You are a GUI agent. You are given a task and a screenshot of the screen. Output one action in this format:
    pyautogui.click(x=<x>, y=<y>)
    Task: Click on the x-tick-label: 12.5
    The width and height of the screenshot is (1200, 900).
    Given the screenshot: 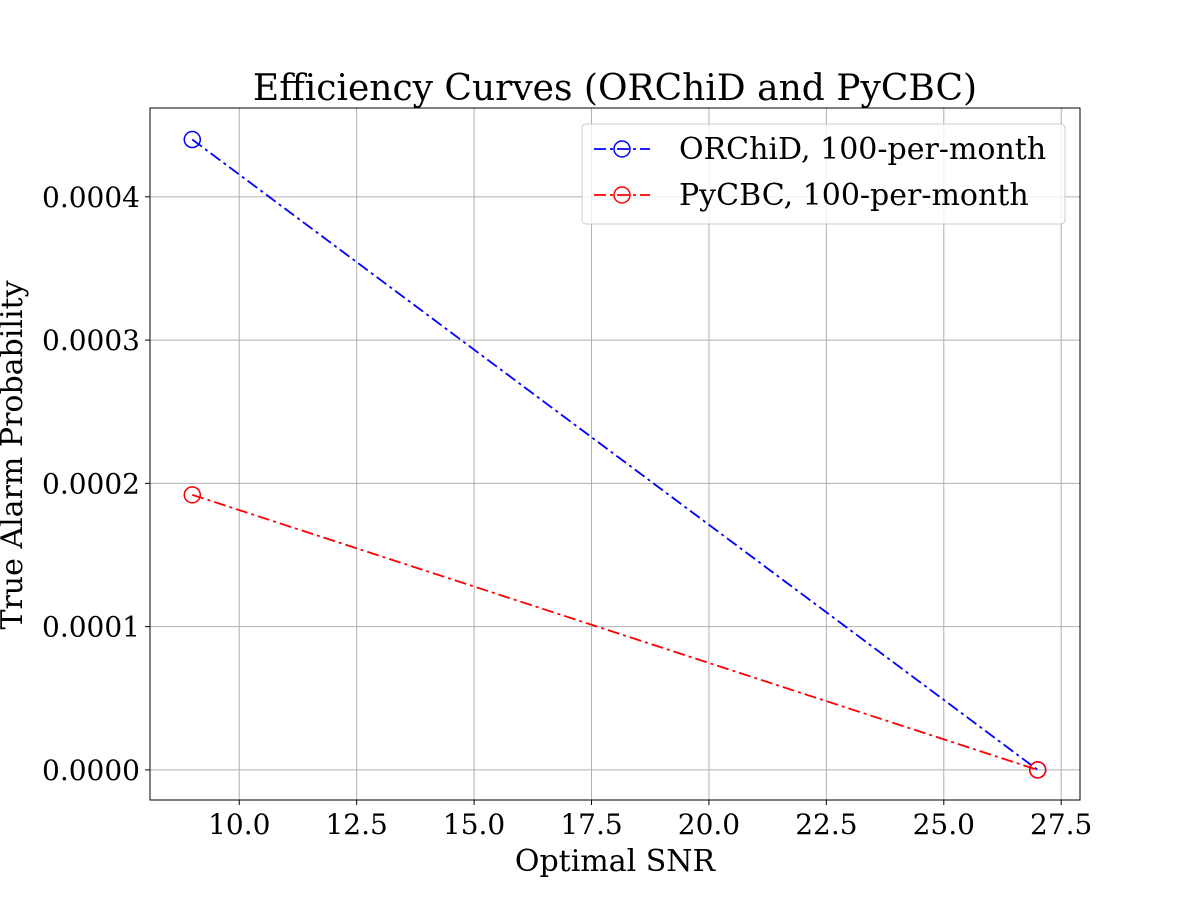 What is the action you would take?
    pyautogui.click(x=356, y=824)
    